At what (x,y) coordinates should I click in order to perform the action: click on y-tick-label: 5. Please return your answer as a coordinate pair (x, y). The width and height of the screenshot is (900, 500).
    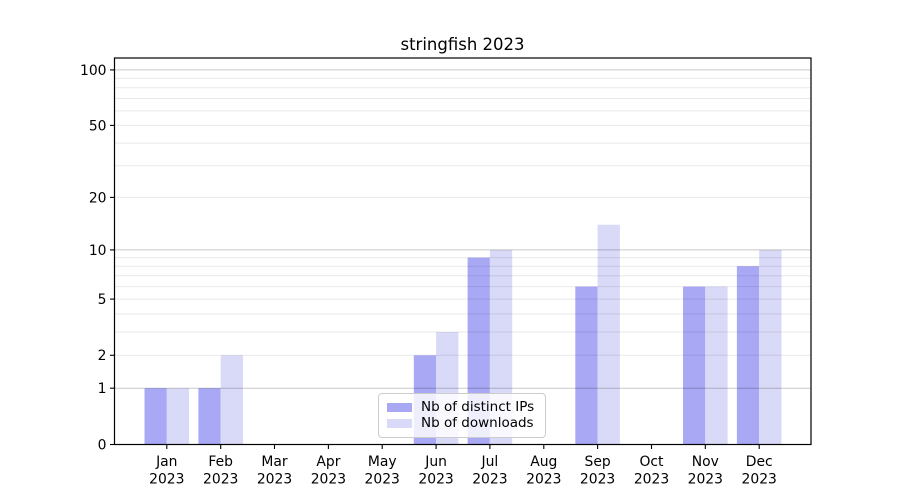
    Looking at the image, I should click on (102, 300).